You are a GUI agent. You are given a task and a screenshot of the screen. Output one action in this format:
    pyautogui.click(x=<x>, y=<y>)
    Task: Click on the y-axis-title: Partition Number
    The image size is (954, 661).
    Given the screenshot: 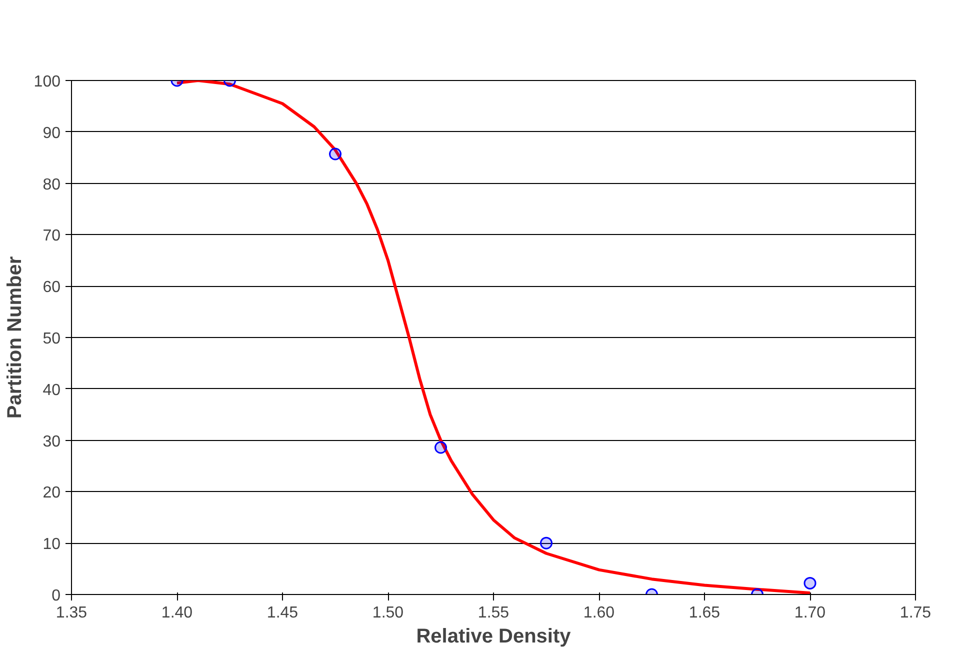 What is the action you would take?
    pyautogui.click(x=15, y=337)
    